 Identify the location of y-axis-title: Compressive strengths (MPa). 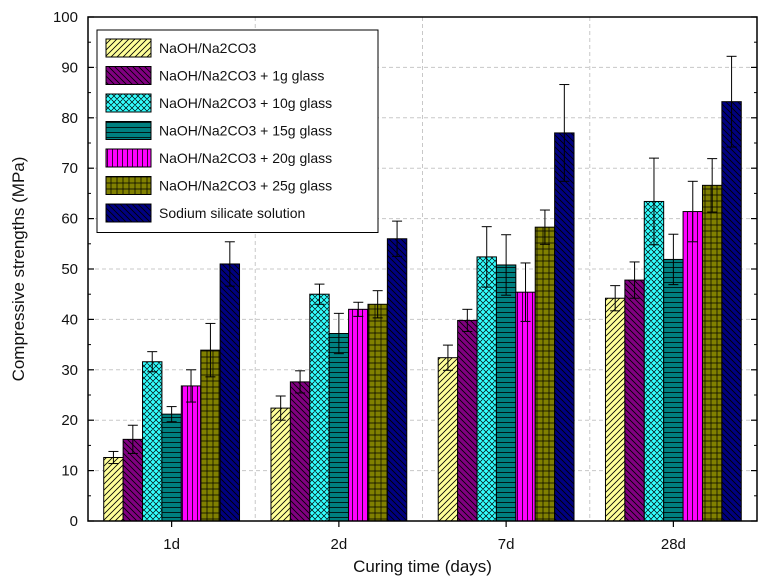
(18, 269).